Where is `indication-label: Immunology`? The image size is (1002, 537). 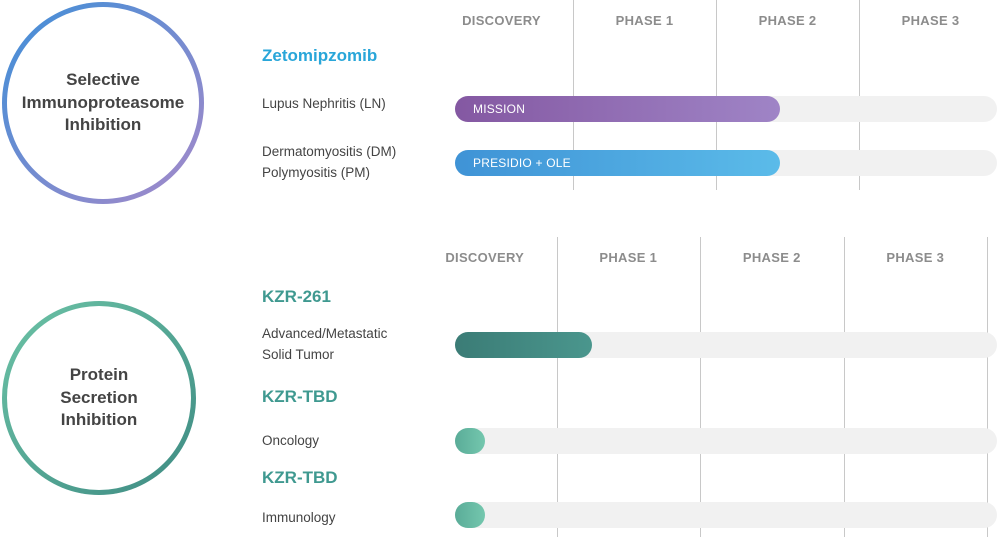
indication-label: Immunology is located at coordinates (299, 517).